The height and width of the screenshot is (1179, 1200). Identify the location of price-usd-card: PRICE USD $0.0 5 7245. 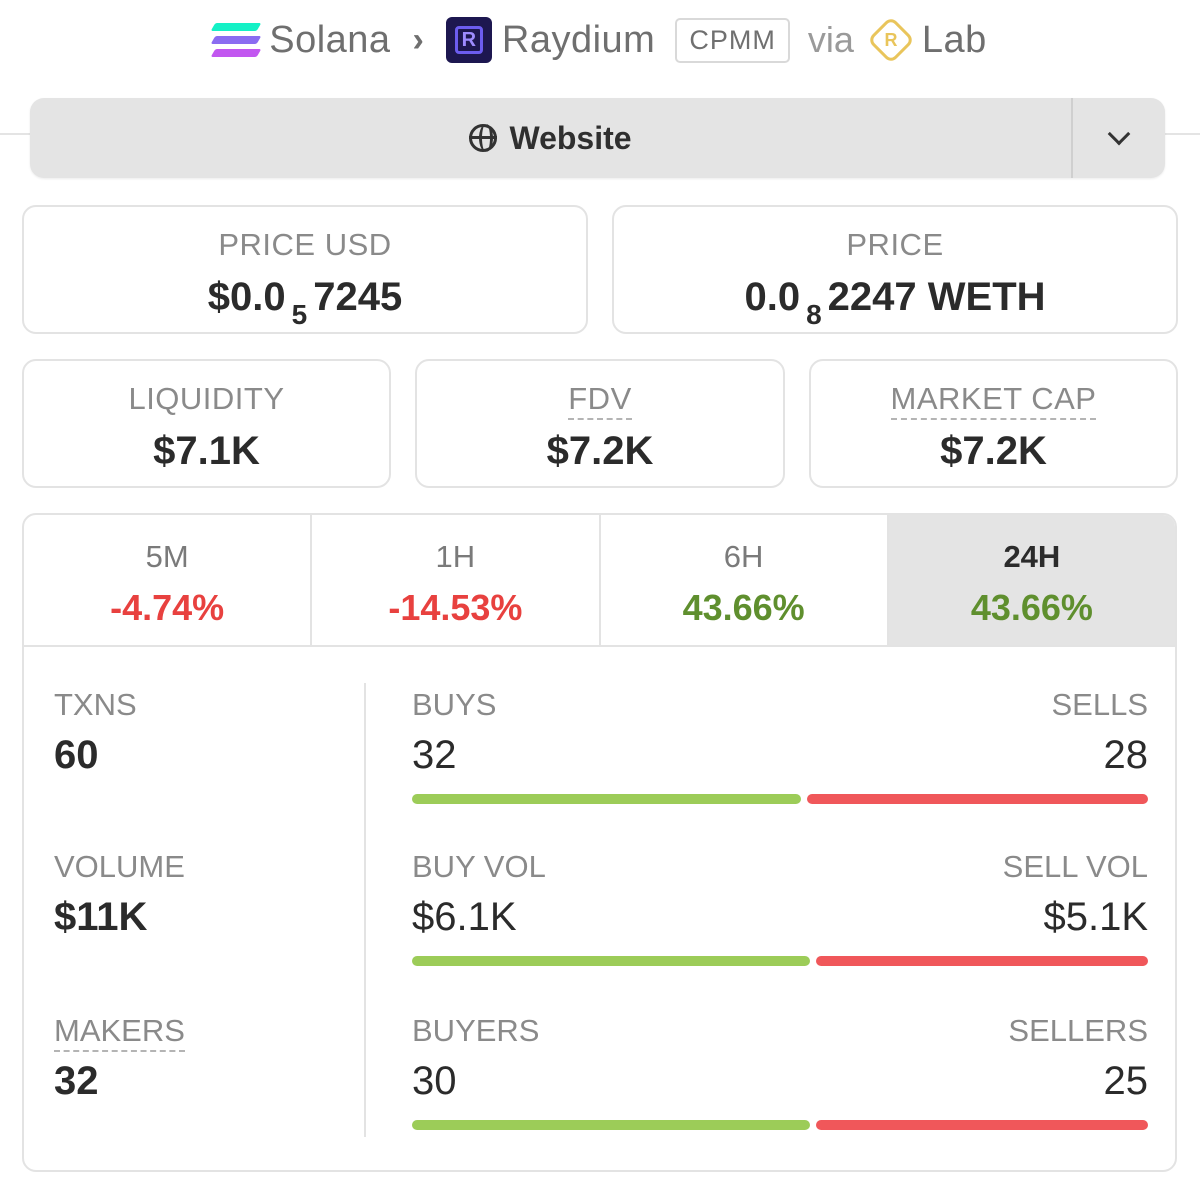
(305, 269).